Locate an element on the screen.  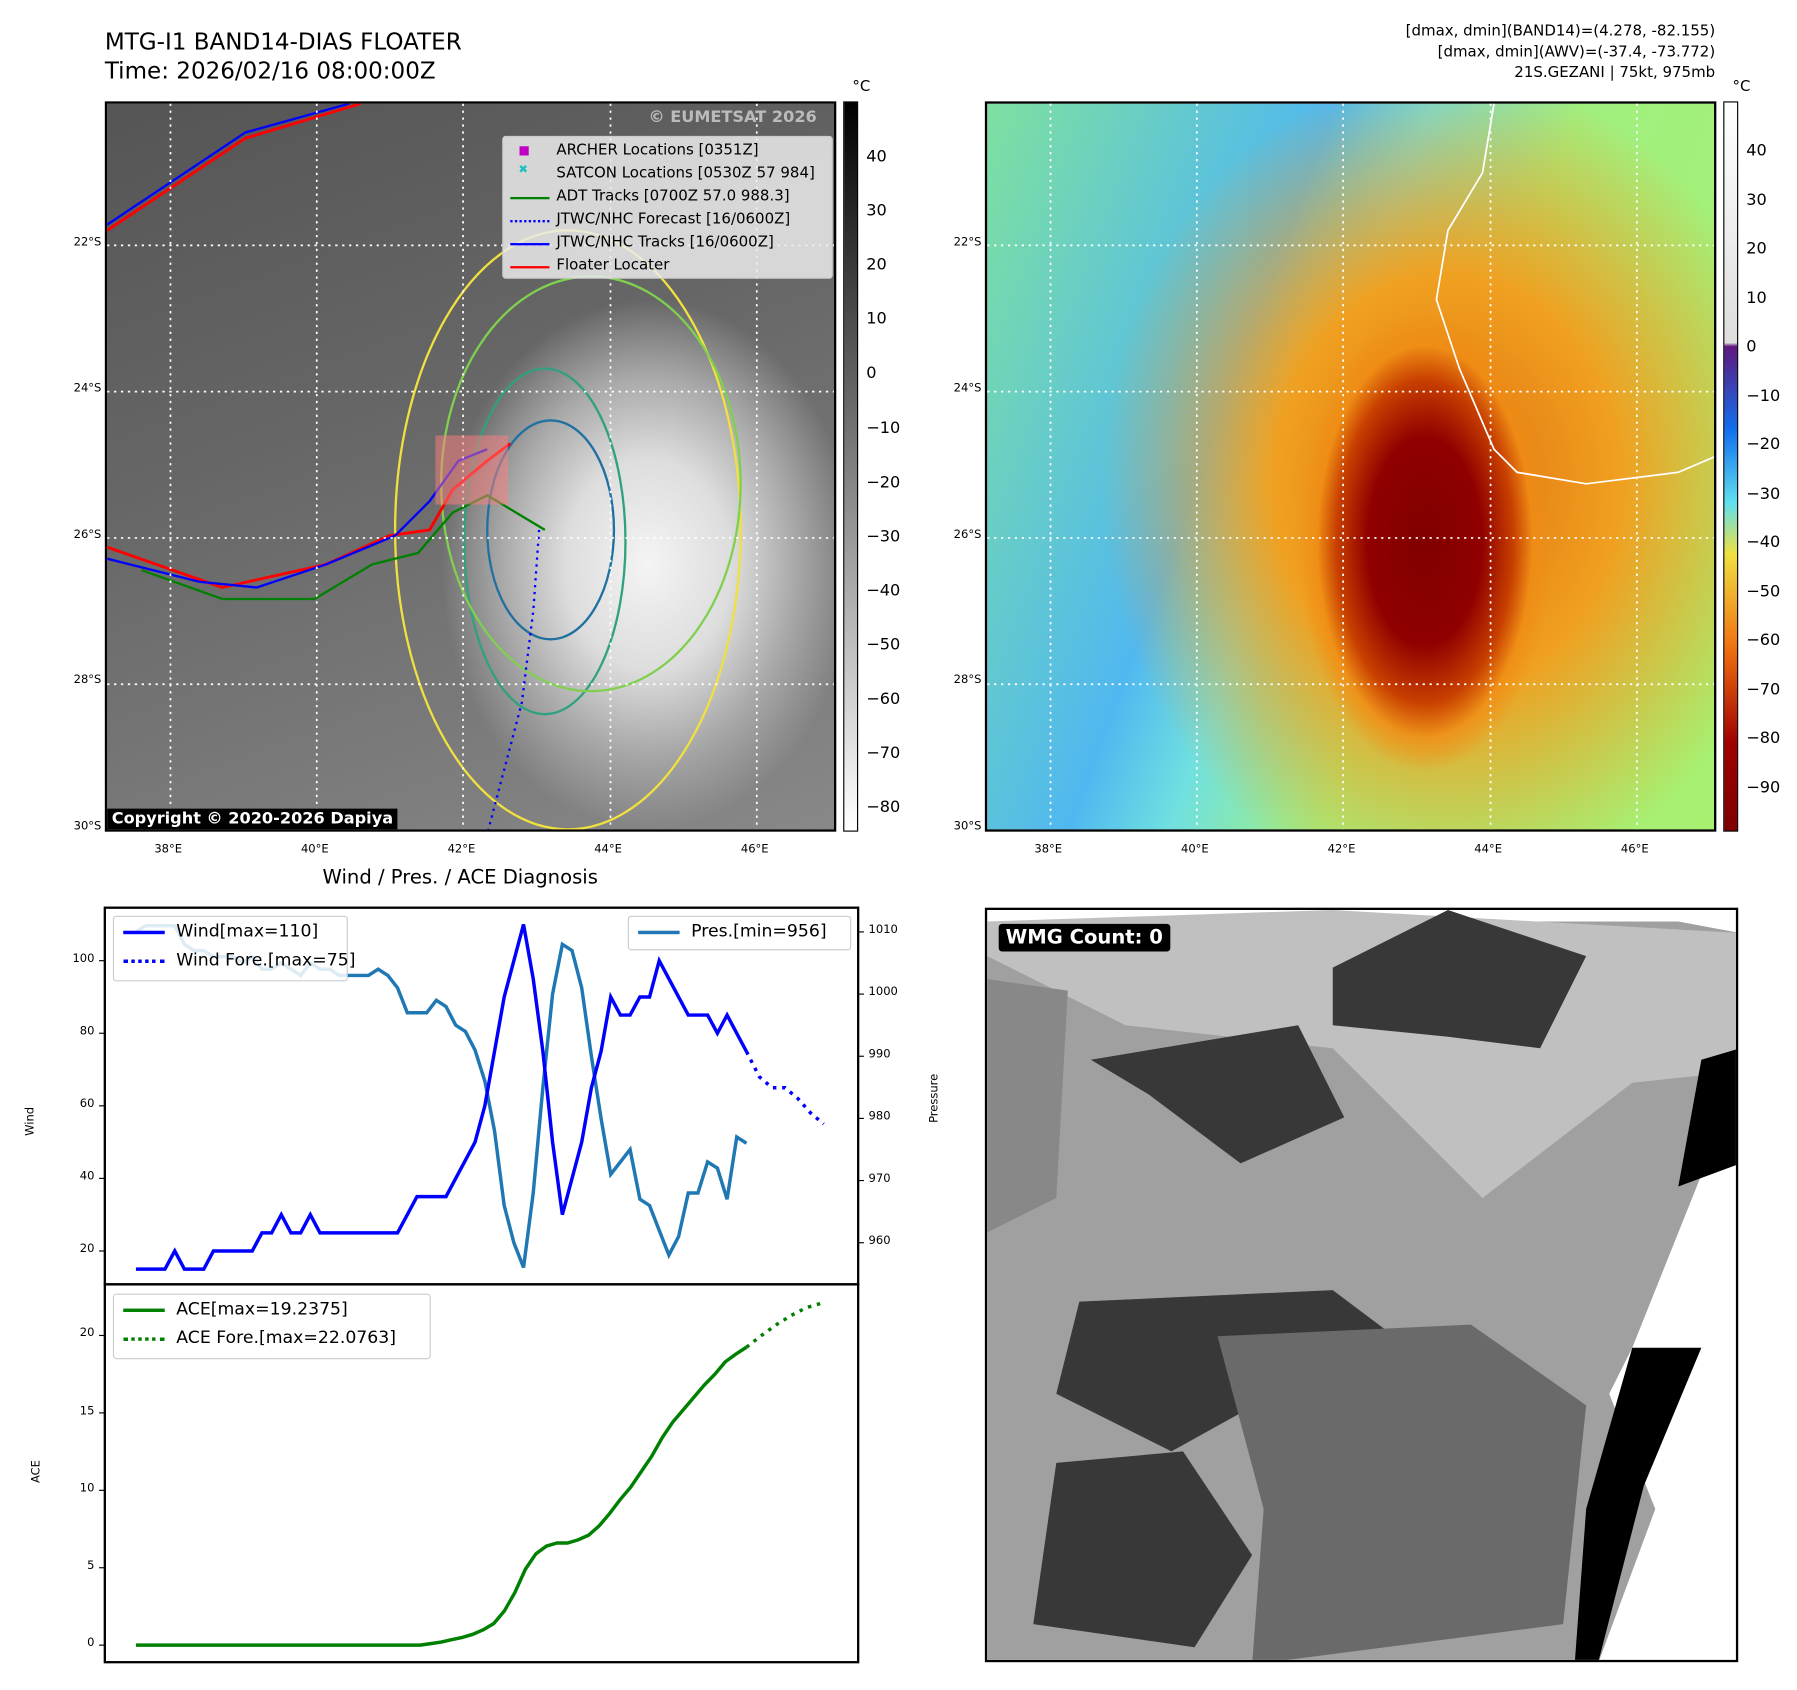
wind-axis-label: Wind is located at coordinates (30, 1121).